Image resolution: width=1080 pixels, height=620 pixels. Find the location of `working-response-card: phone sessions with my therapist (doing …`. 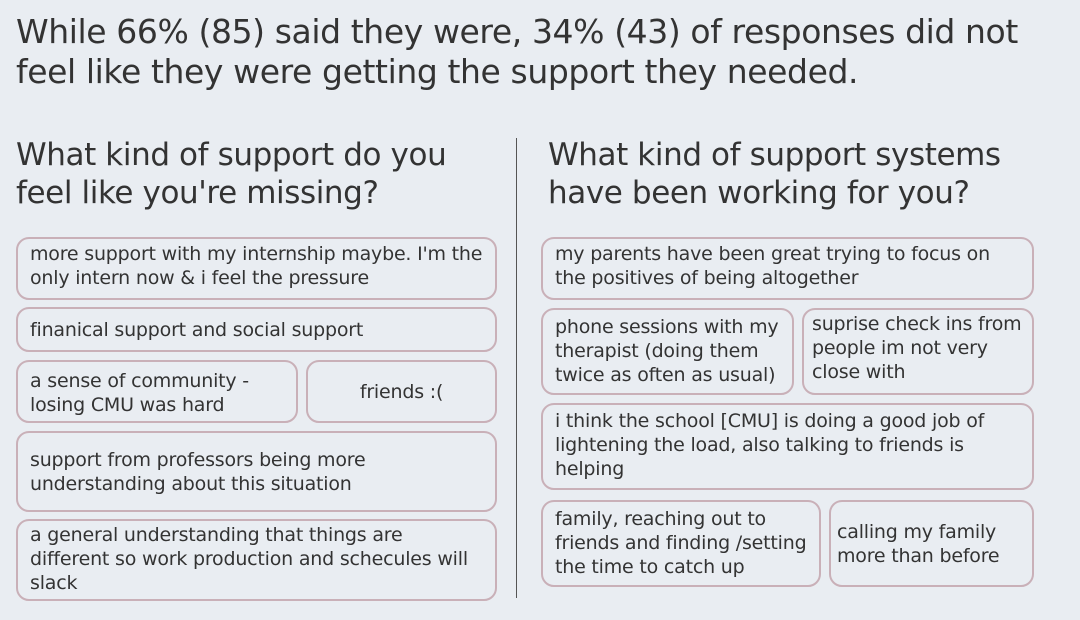

working-response-card: phone sessions with my therapist (doing … is located at coordinates (667, 351).